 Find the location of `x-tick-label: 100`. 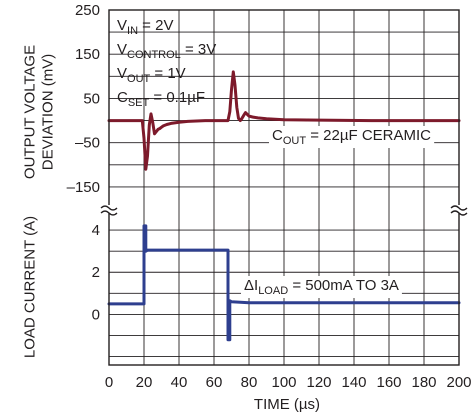

x-tick-label: 100 is located at coordinates (283, 382).